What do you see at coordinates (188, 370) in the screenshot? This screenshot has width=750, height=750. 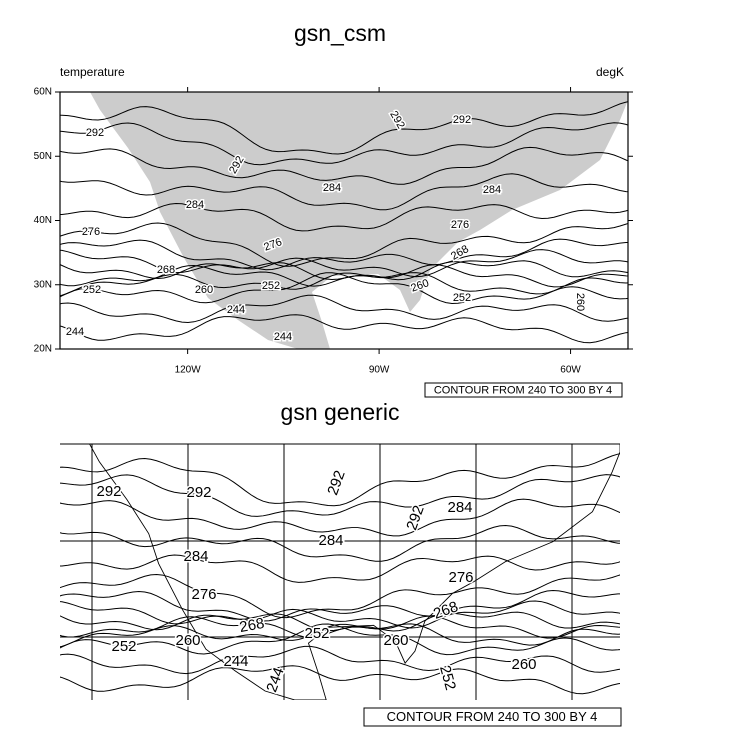 I see `lon-tick-label: 120W` at bounding box center [188, 370].